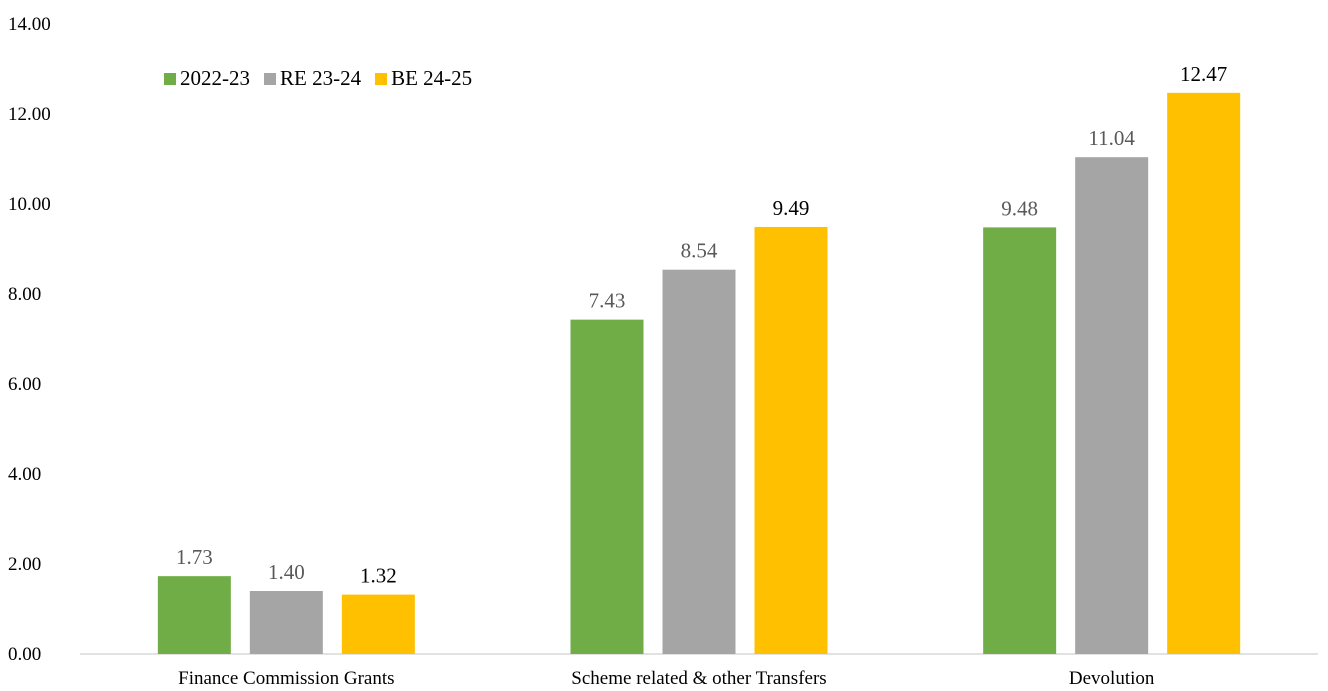  I want to click on y-axis-ticks: 0.00 2.00 4.00 6.00 8.00 10.00 12.00 14.00, so click(29, 339).